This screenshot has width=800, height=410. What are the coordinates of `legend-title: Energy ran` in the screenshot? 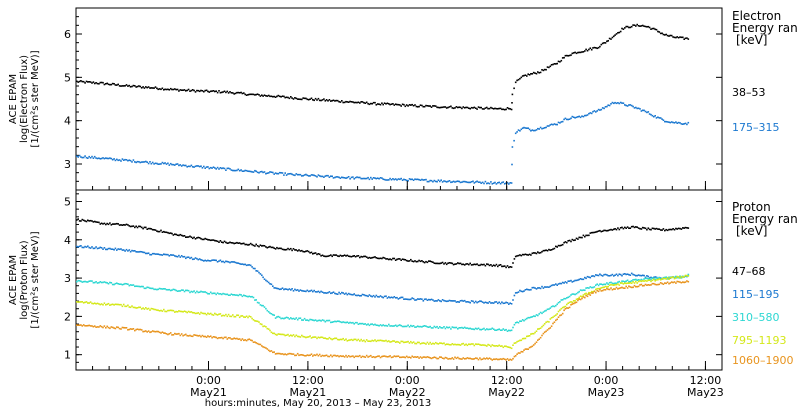 It's located at (765, 28).